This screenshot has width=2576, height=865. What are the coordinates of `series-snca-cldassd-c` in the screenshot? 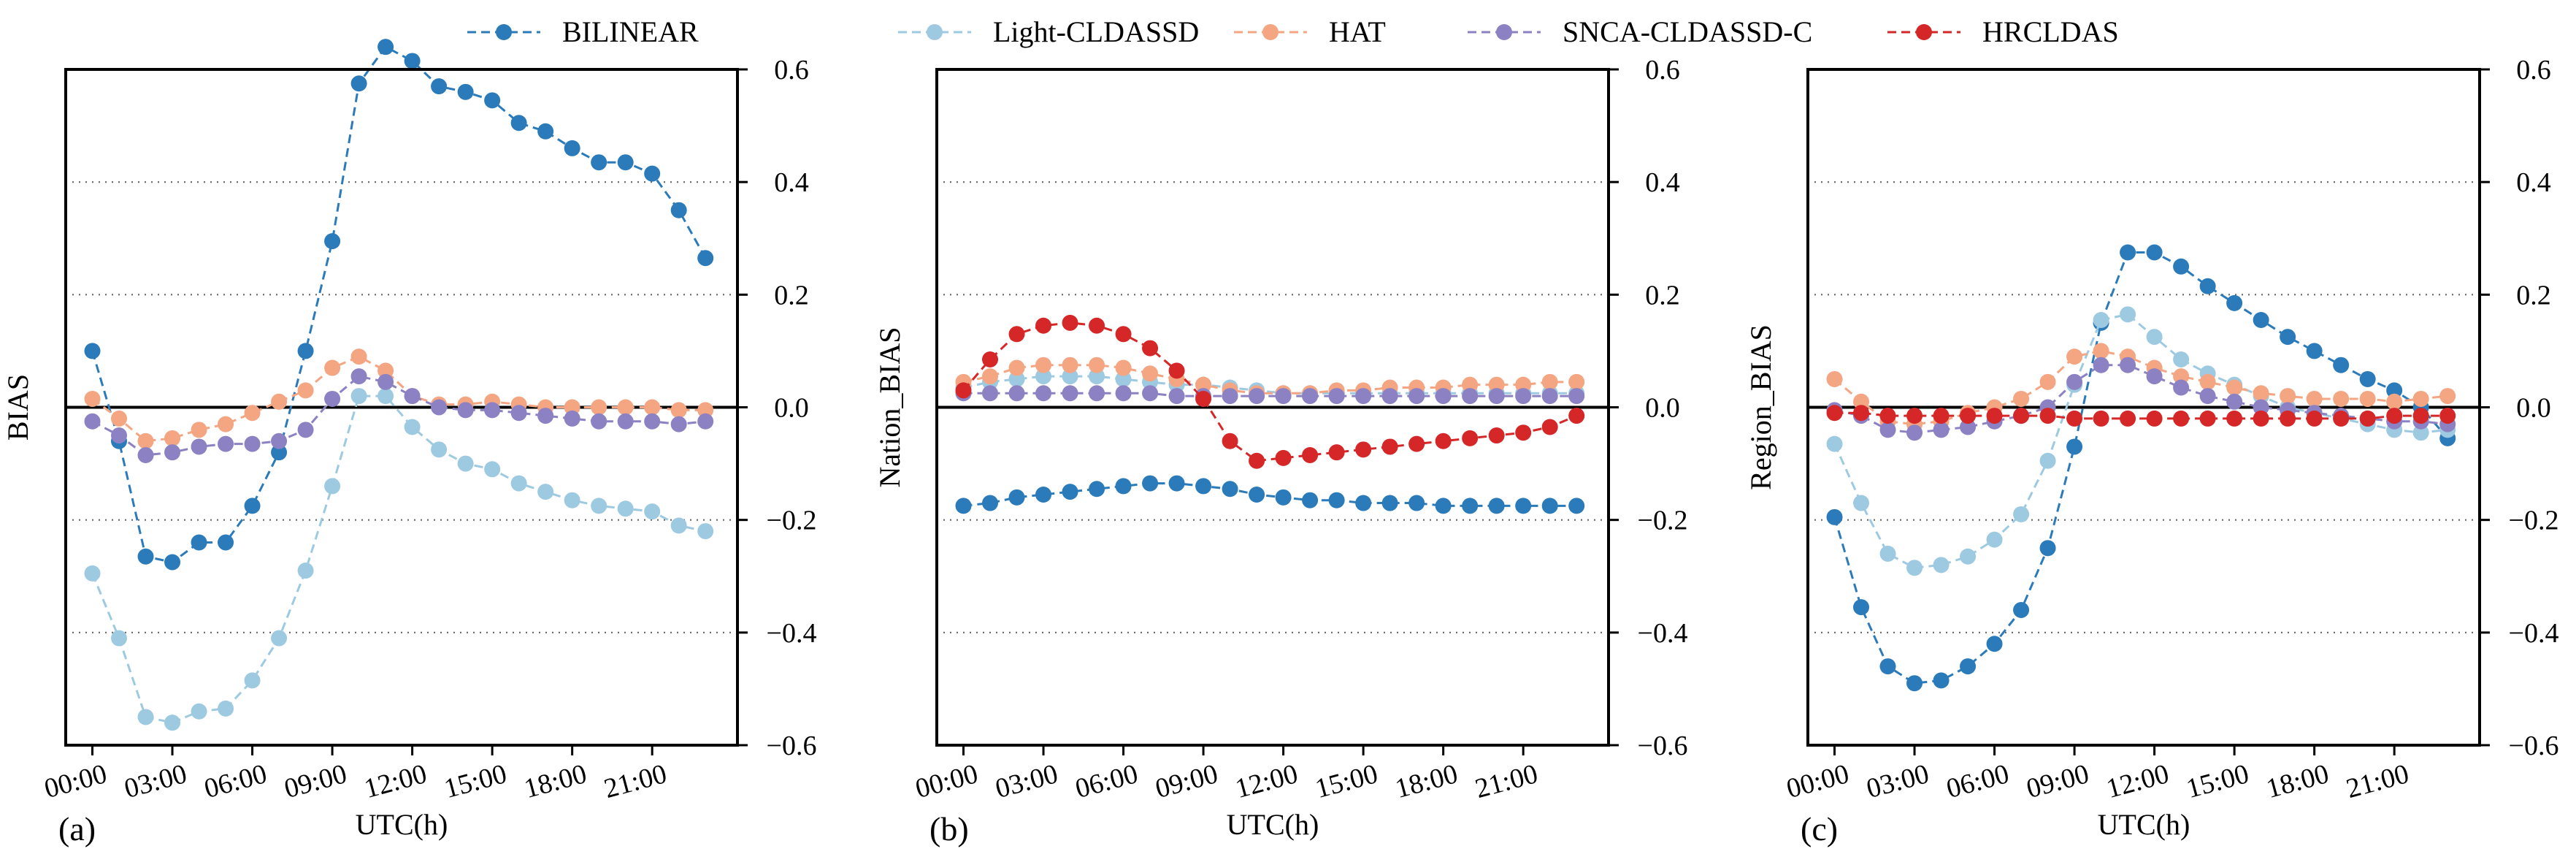 It's located at (399, 416).